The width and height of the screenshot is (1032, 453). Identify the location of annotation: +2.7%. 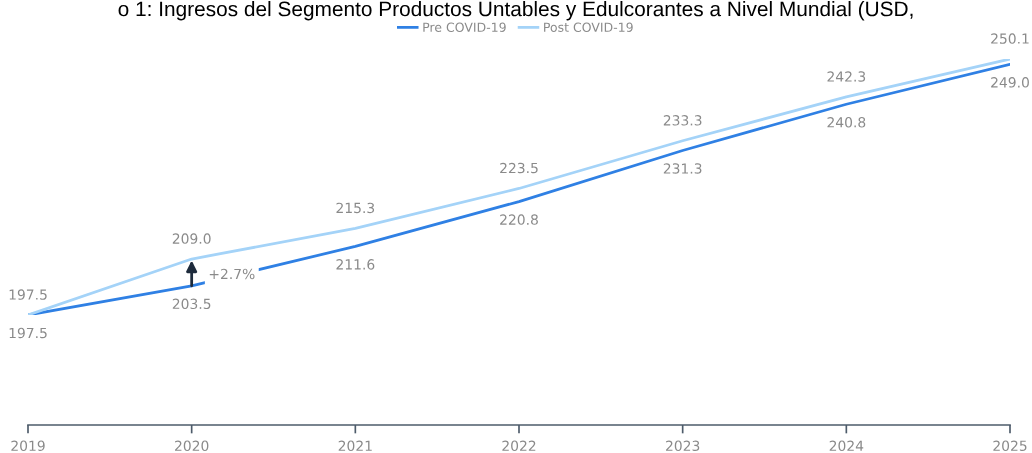
(232, 274).